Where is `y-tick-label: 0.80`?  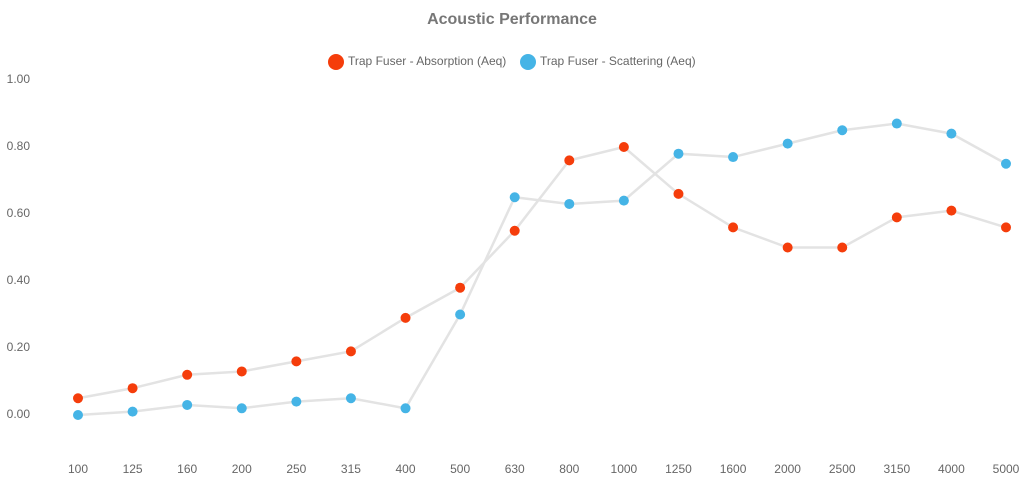 y-tick-label: 0.80 is located at coordinates (19, 146).